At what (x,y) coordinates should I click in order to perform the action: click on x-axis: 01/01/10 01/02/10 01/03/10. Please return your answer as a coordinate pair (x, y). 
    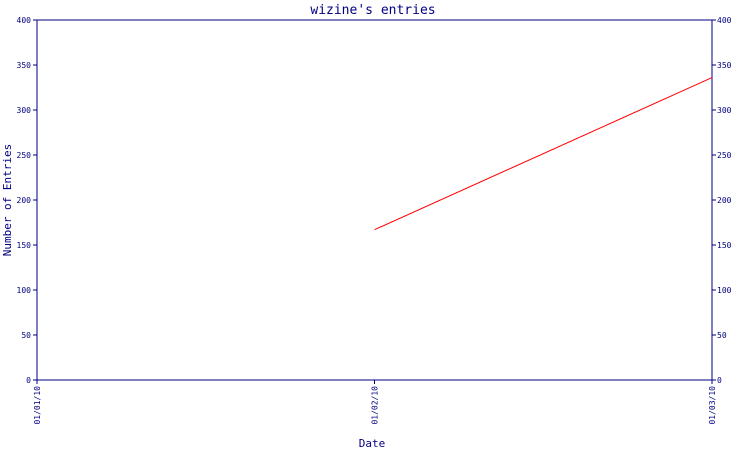
    Looking at the image, I should click on (375, 402).